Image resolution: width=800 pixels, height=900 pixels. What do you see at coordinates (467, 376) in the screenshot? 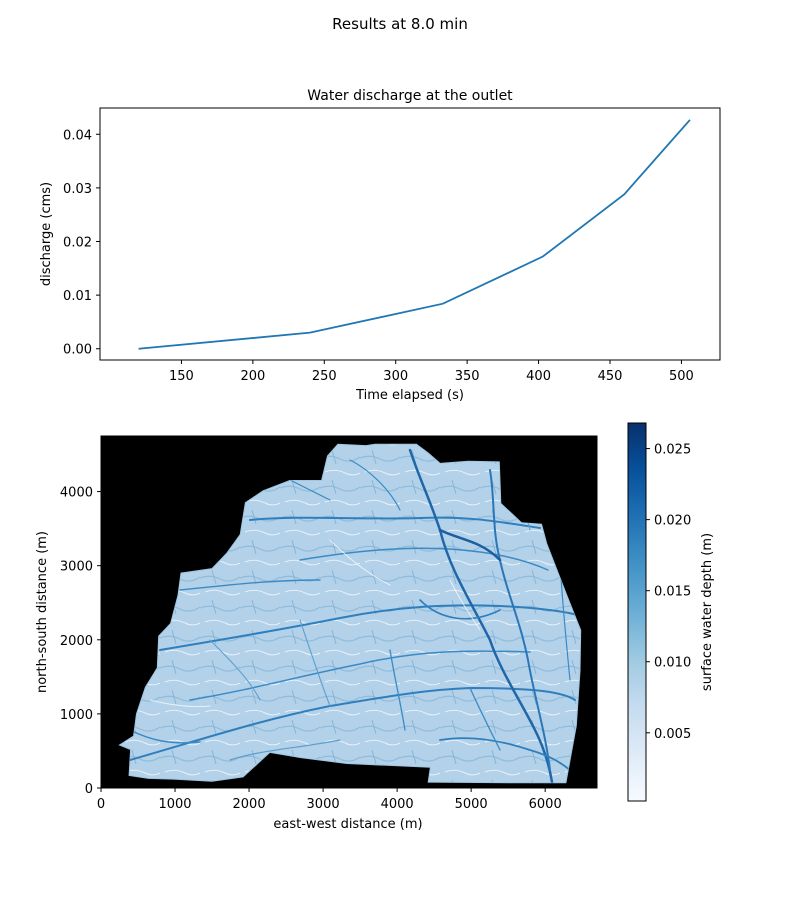
I see `discharge-x-tick-label: 350` at bounding box center [467, 376].